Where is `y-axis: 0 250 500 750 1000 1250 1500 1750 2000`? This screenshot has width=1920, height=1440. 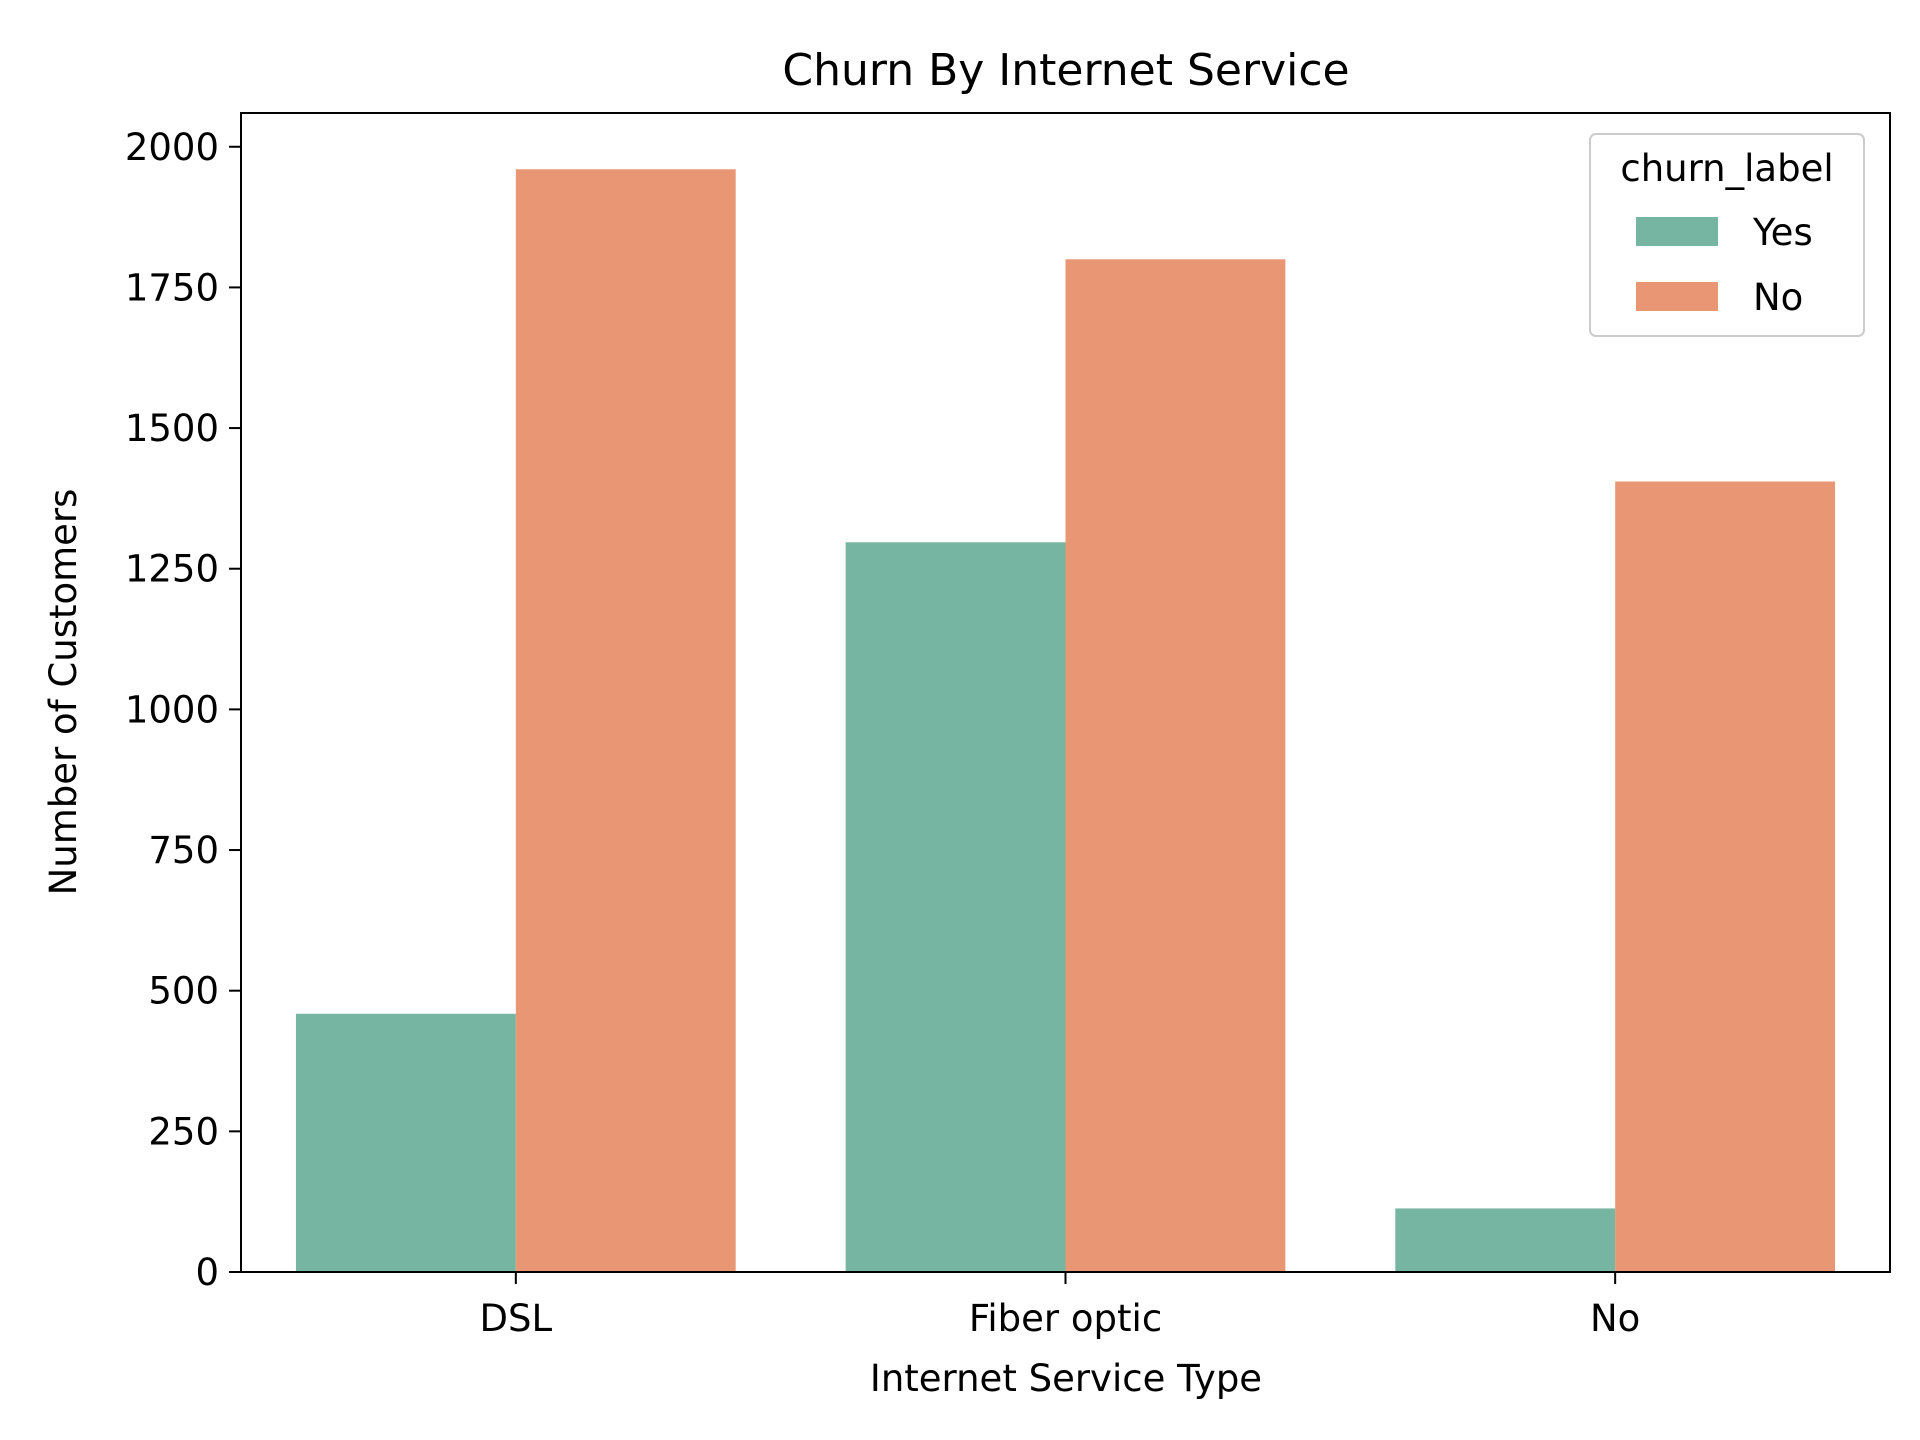
y-axis: 0 250 500 750 1000 1250 1500 1750 2000 is located at coordinates (183, 710).